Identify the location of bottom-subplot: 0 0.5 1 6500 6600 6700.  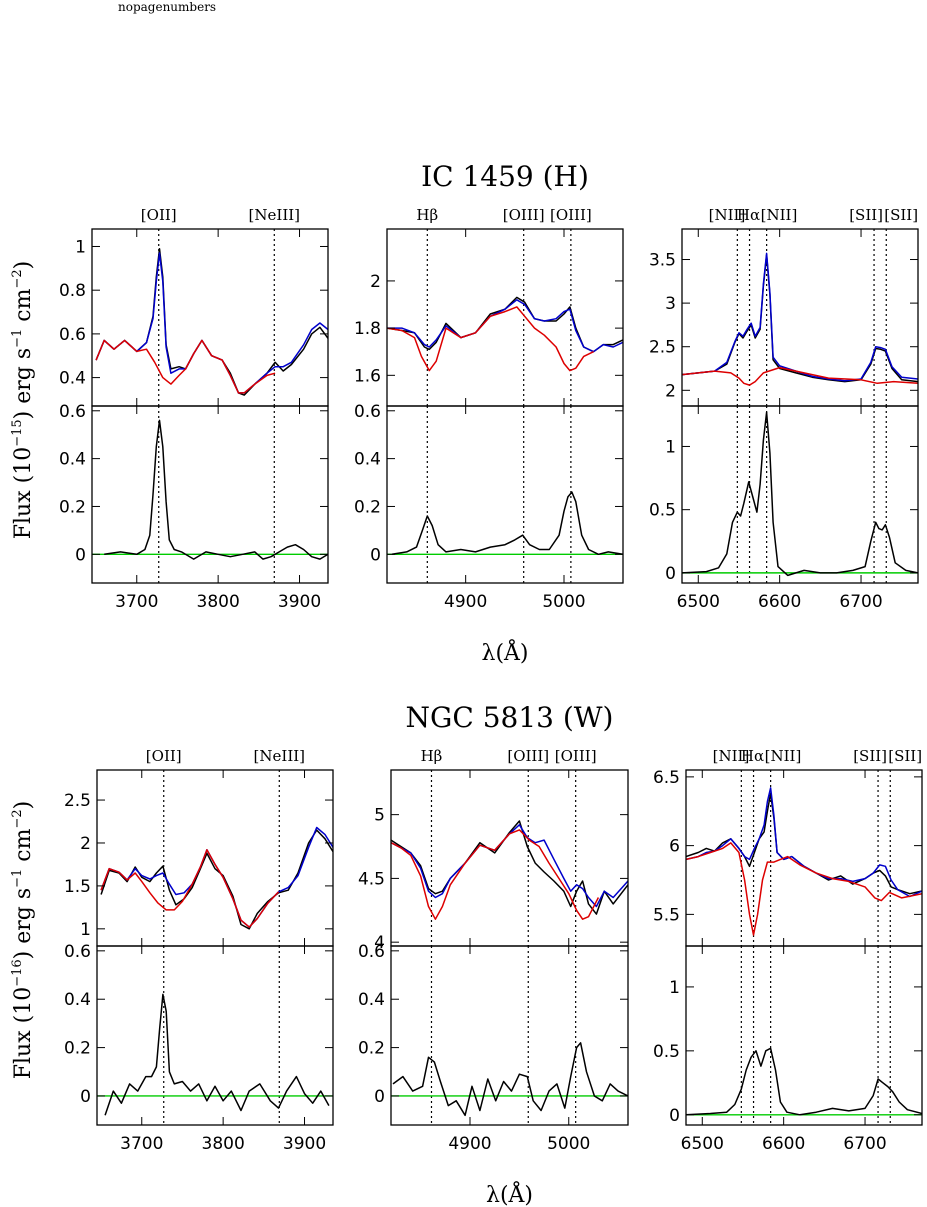
(788, 1049).